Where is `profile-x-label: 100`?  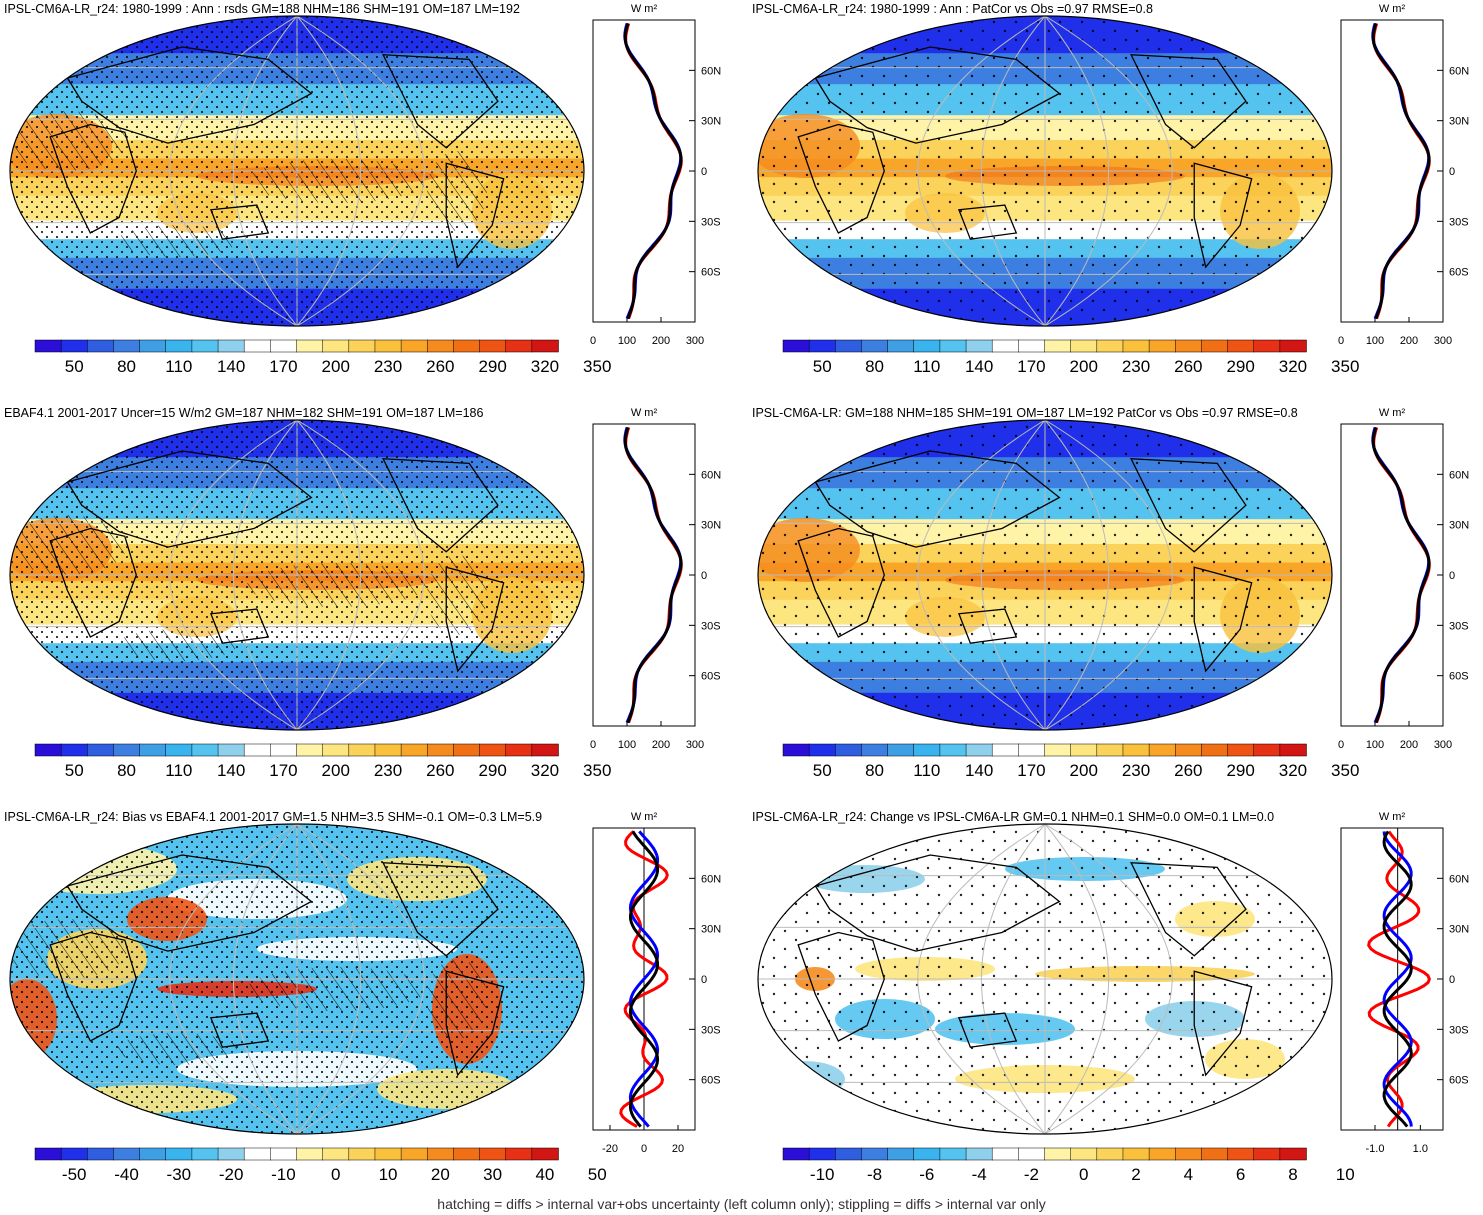
profile-x-label: 100 is located at coordinates (627, 341).